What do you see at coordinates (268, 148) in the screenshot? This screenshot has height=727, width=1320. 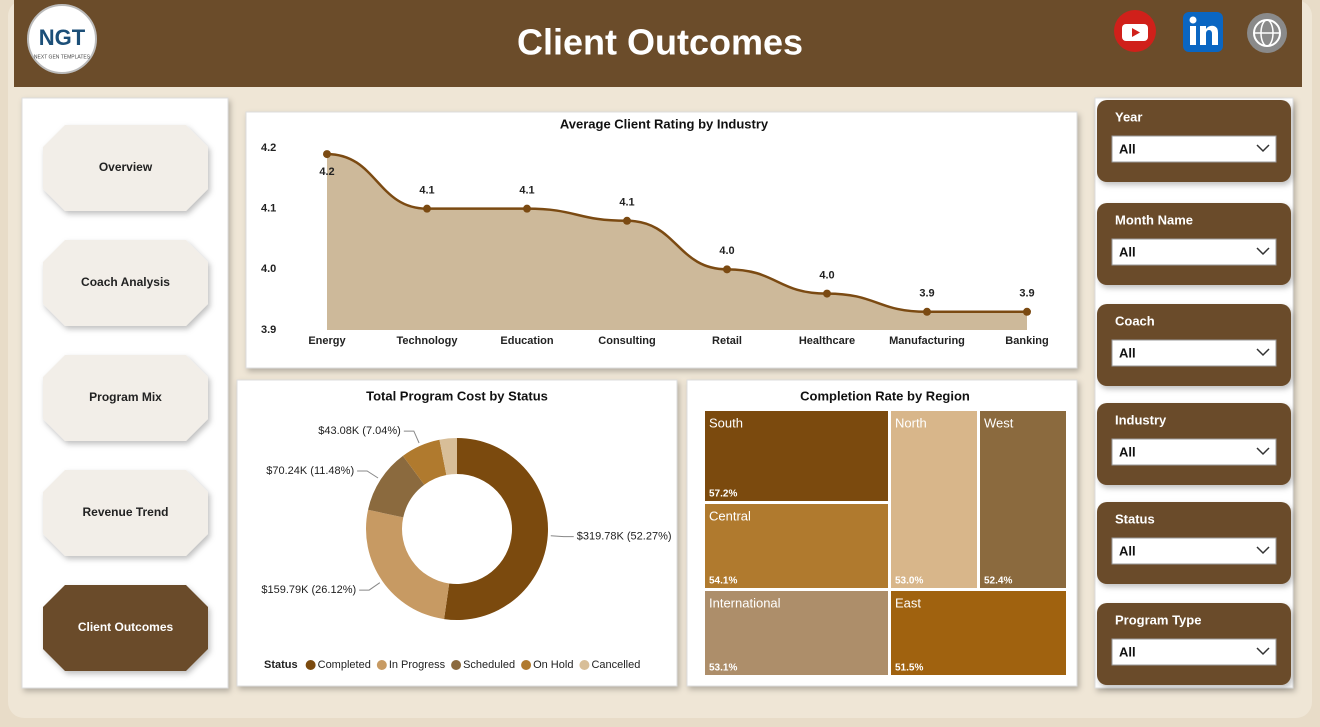 I see `y-tick-label: 4.2` at bounding box center [268, 148].